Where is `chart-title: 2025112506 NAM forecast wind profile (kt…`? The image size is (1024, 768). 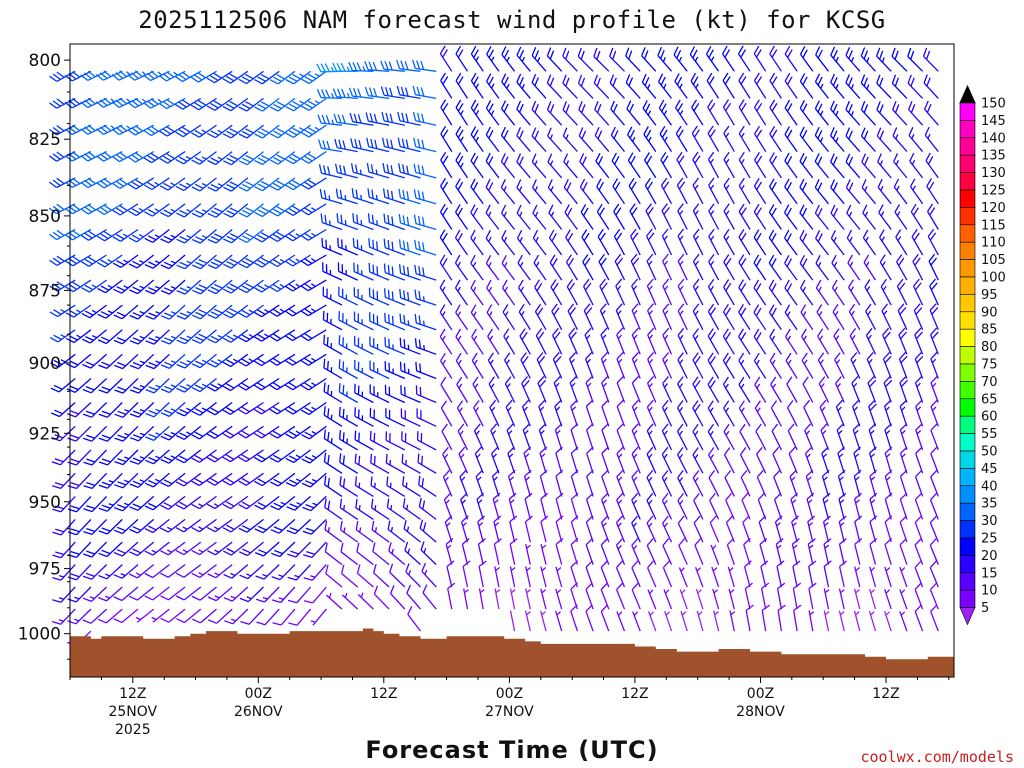
chart-title: 2025112506 NAM forecast wind profile (kt… is located at coordinates (511, 20).